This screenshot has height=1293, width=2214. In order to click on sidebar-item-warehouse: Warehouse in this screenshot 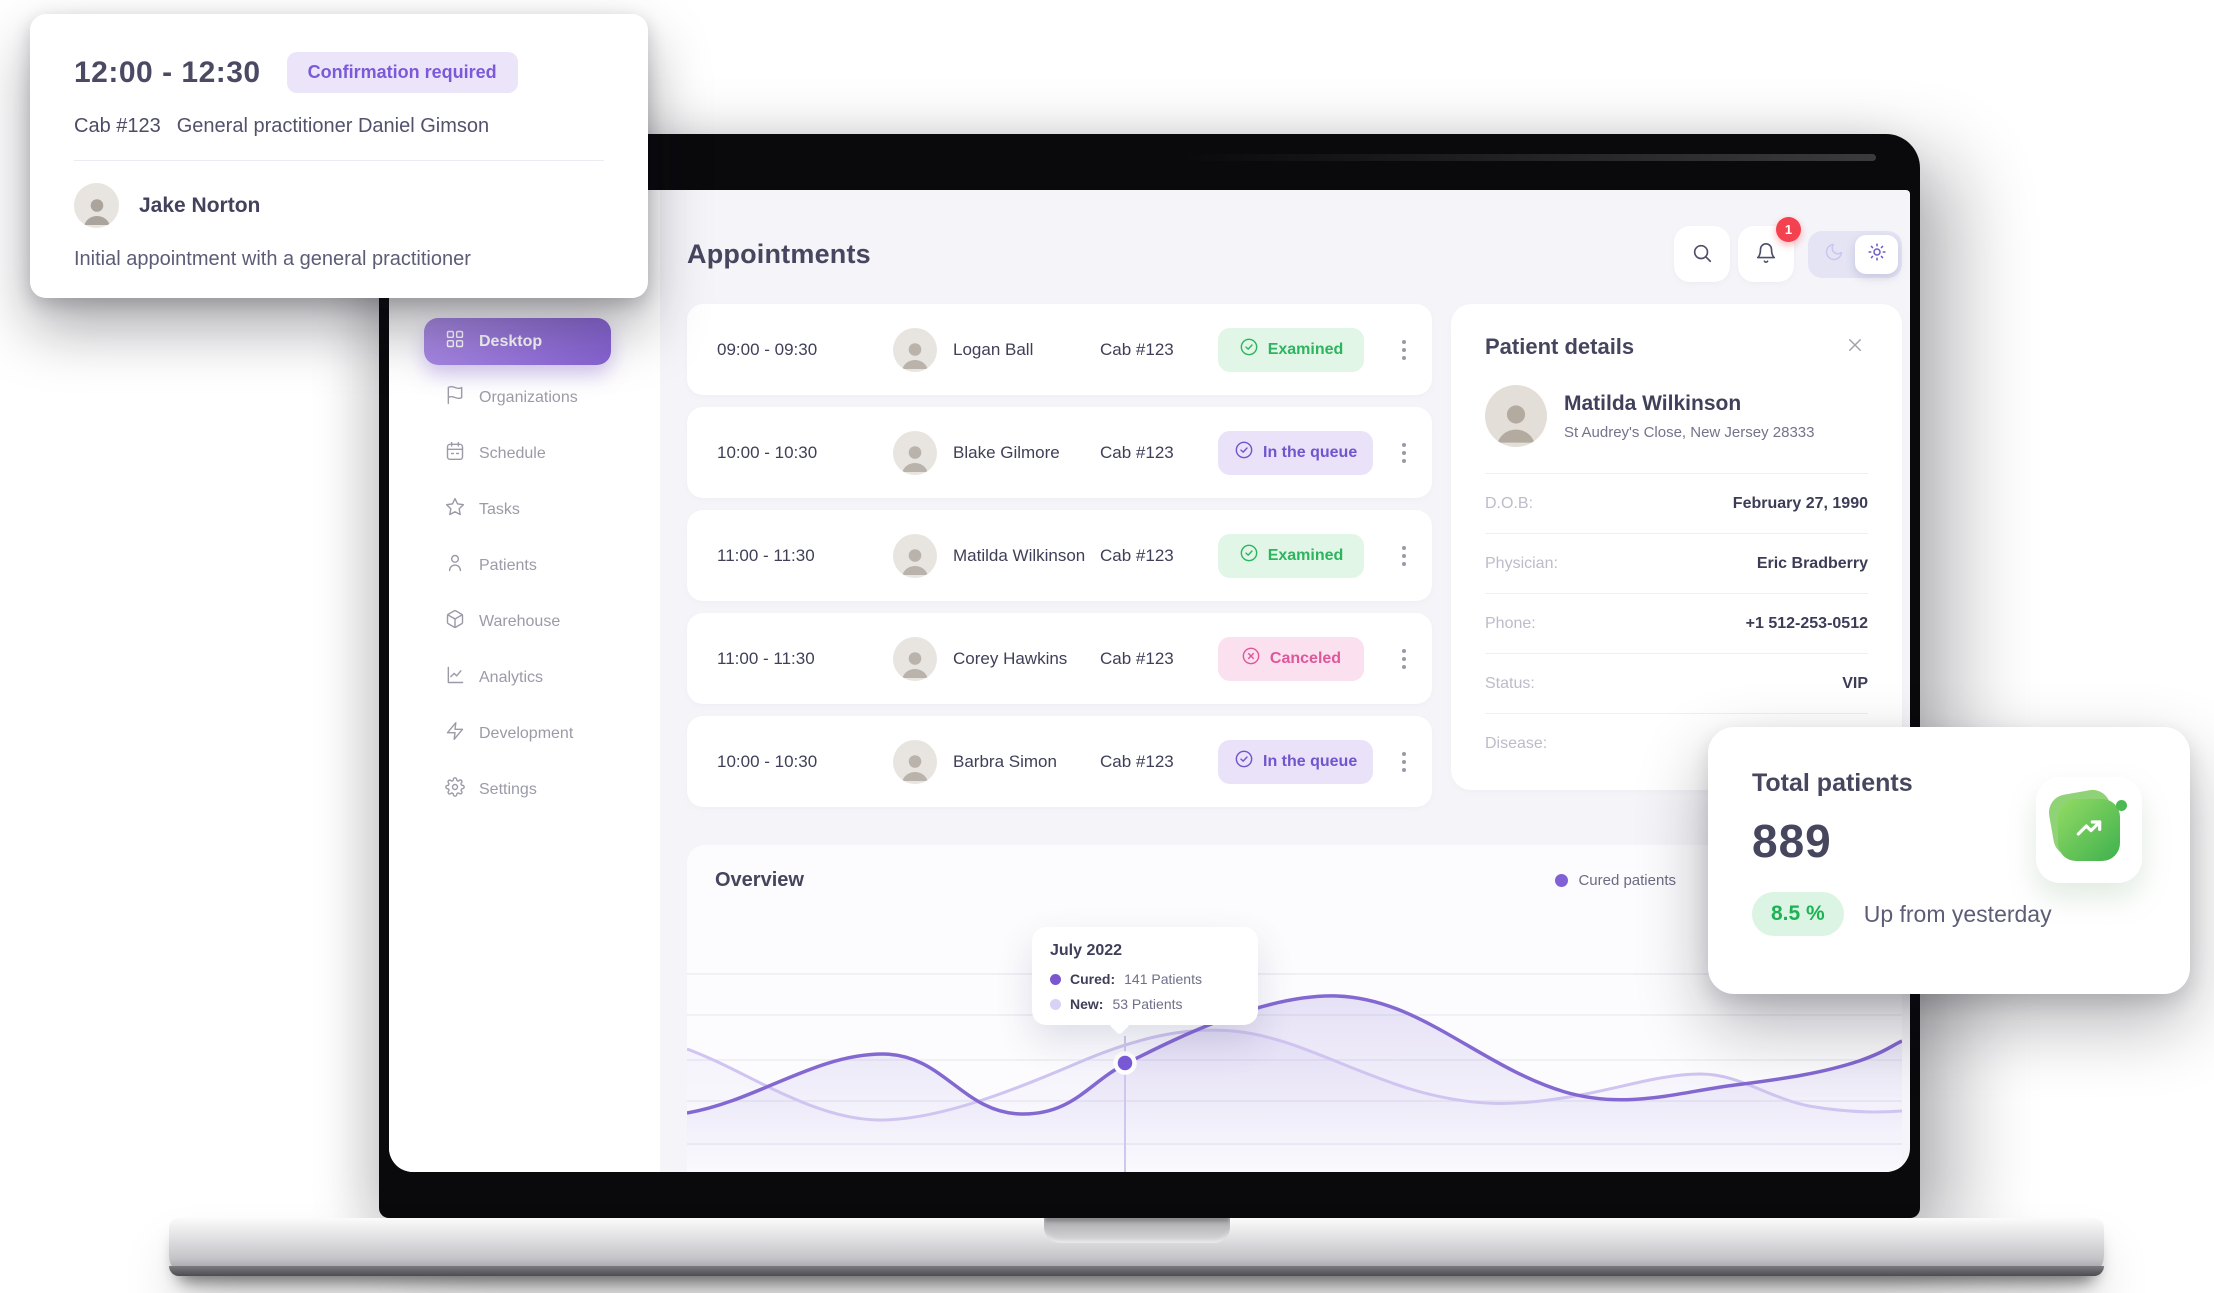, I will do `click(517, 621)`.